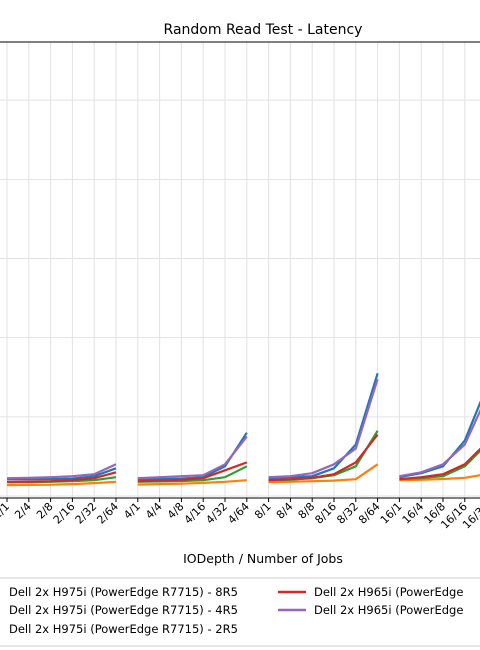 This screenshot has width=480, height=650. Describe the element at coordinates (123, 610) in the screenshot. I see `legend-label: Dell 2x H975i (PowerEdge R7715) - 4R5` at that location.